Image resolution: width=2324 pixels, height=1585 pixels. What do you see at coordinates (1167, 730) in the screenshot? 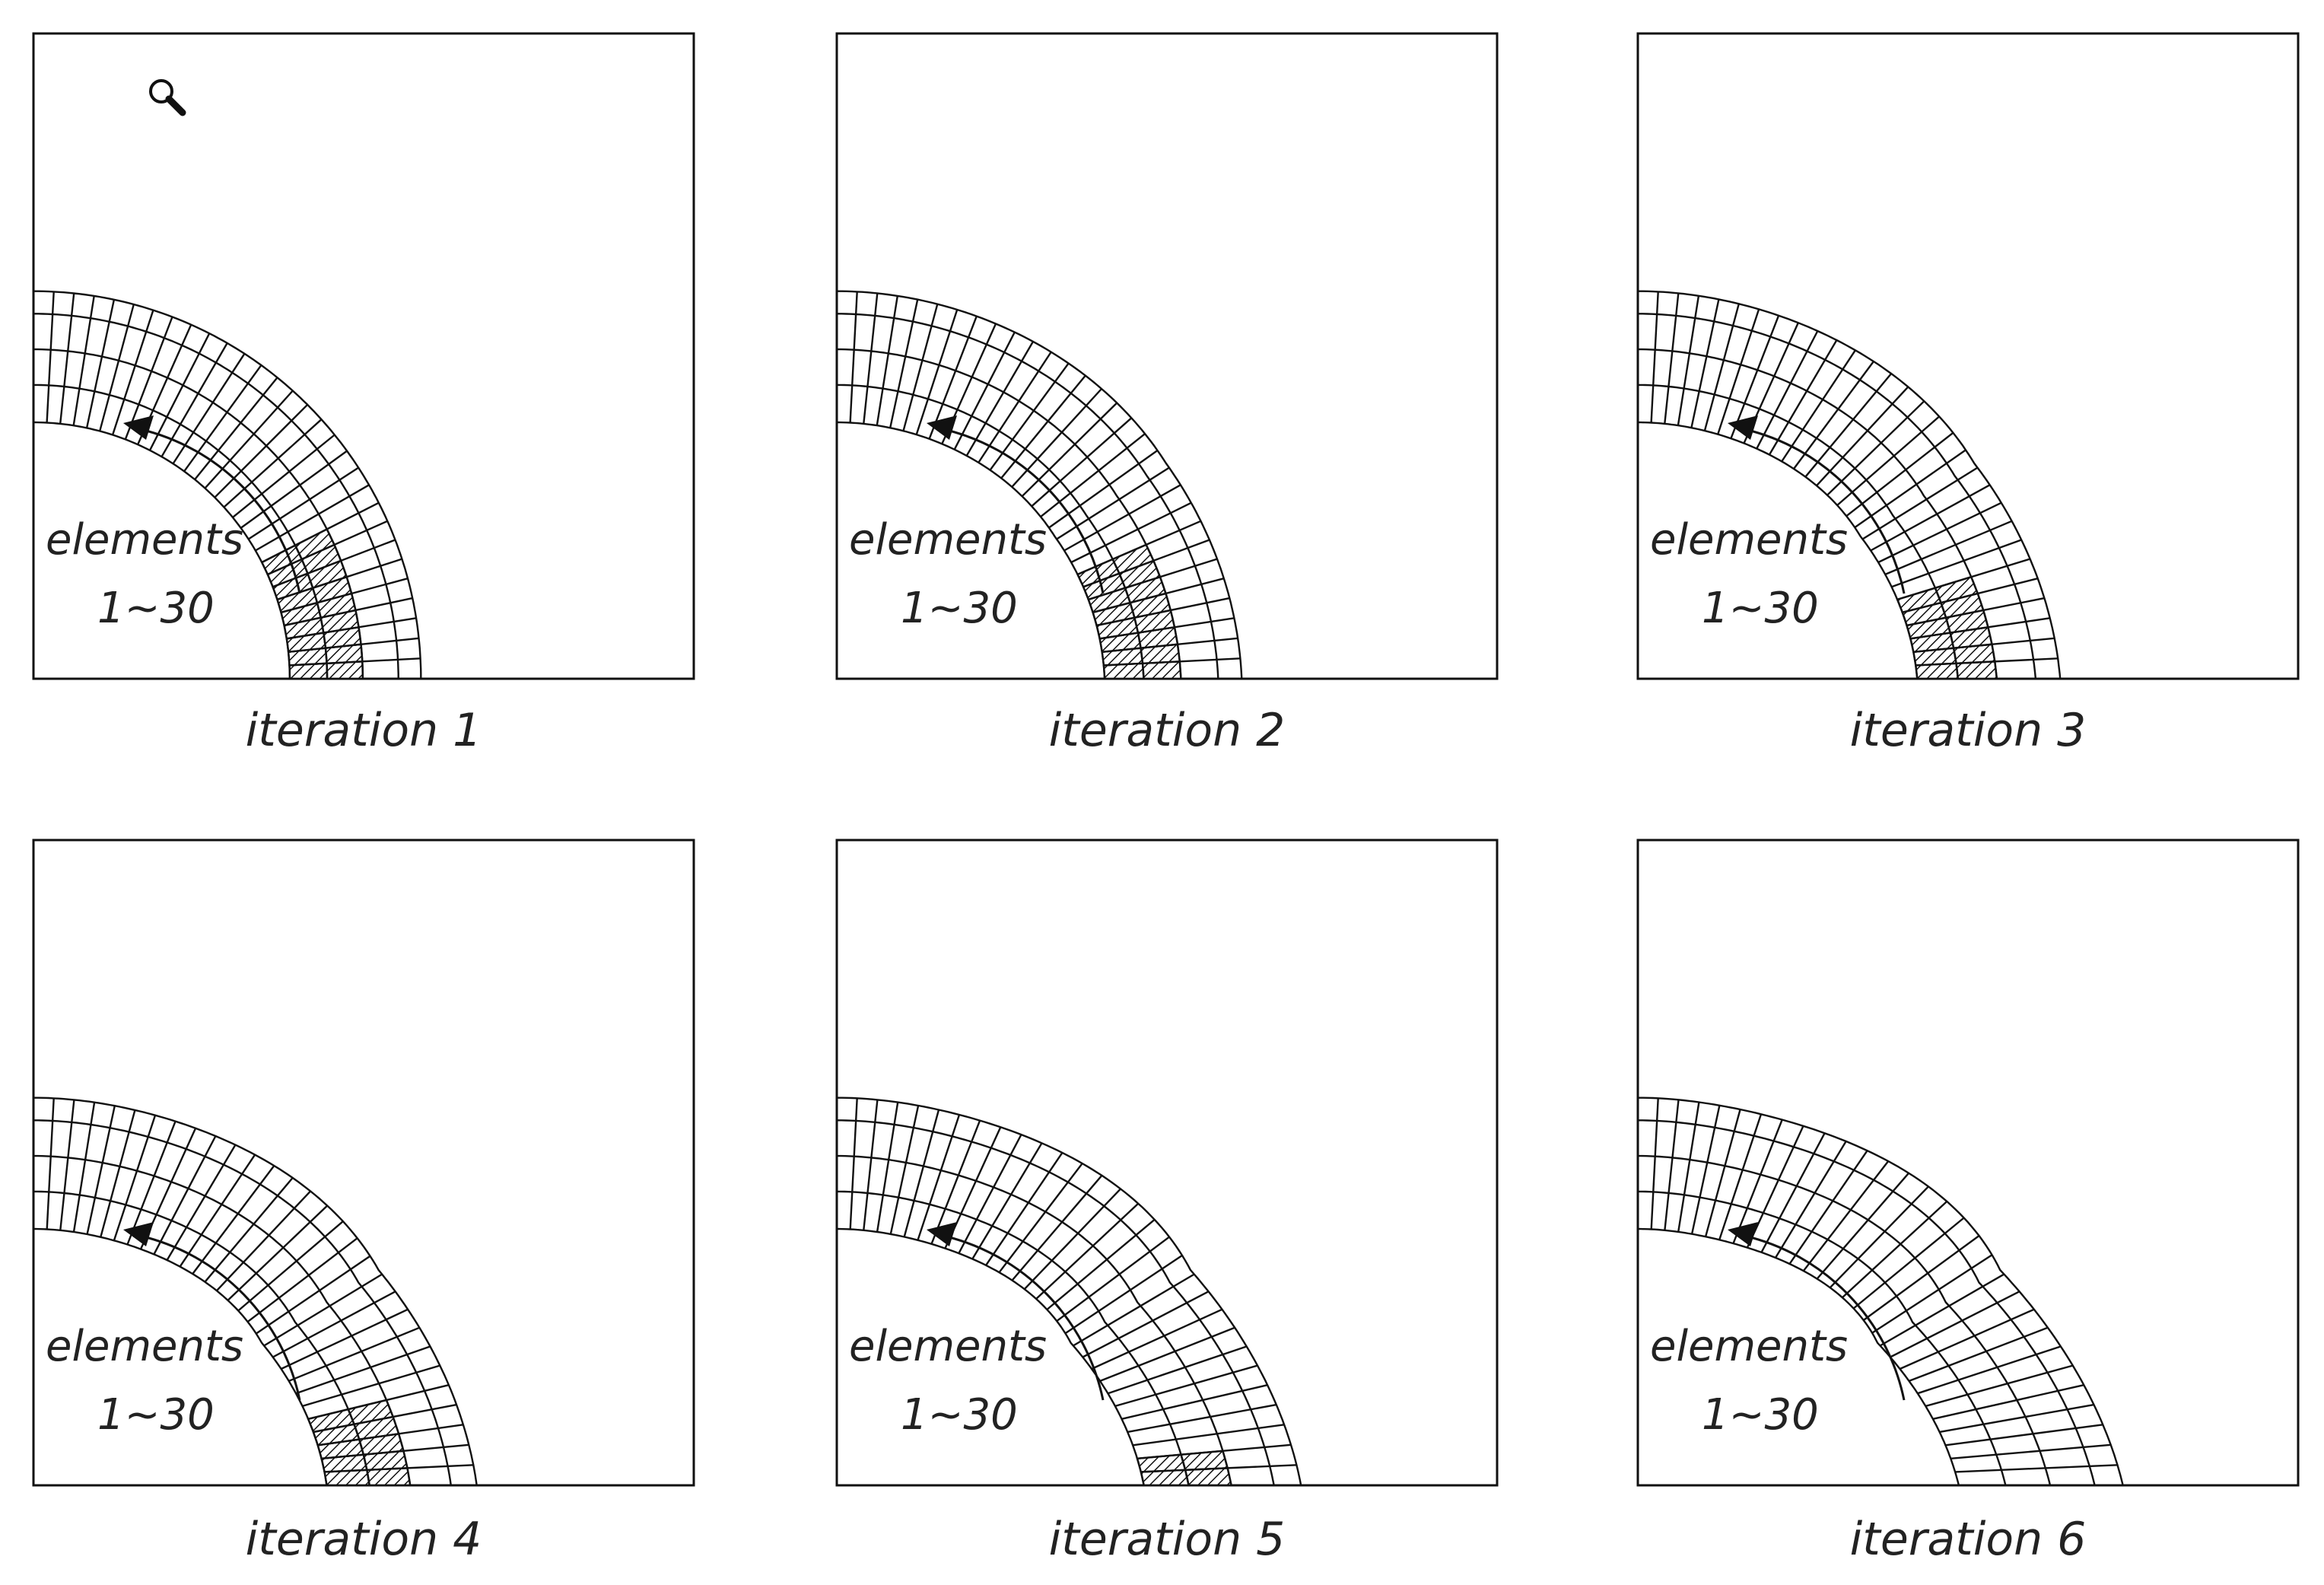
I see `panel-caption: iteration 2` at bounding box center [1167, 730].